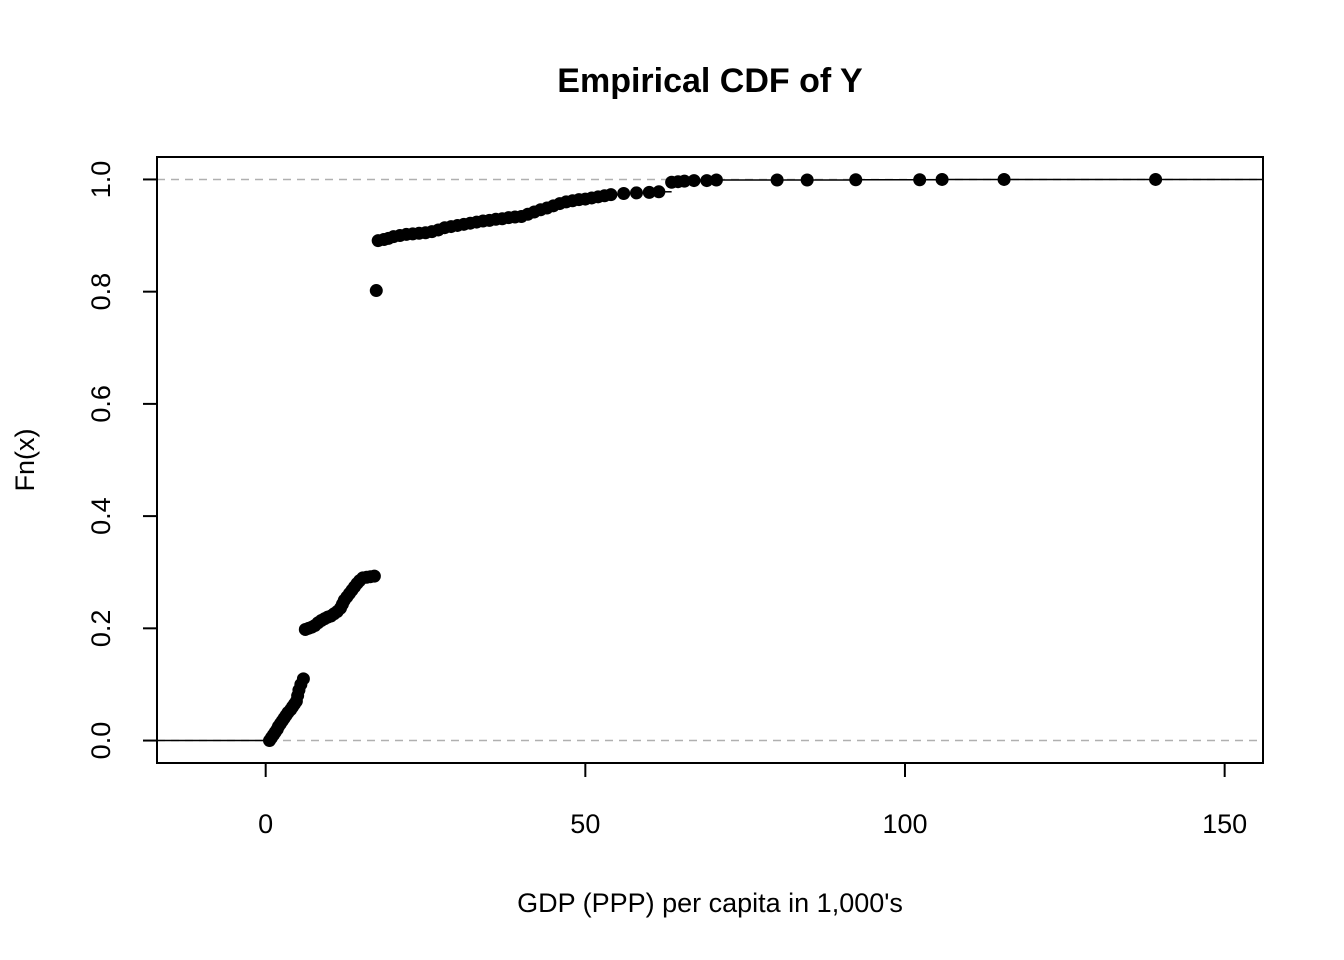  Describe the element at coordinates (752, 800) in the screenshot. I see `x-axis: 0 50 100 150` at that location.